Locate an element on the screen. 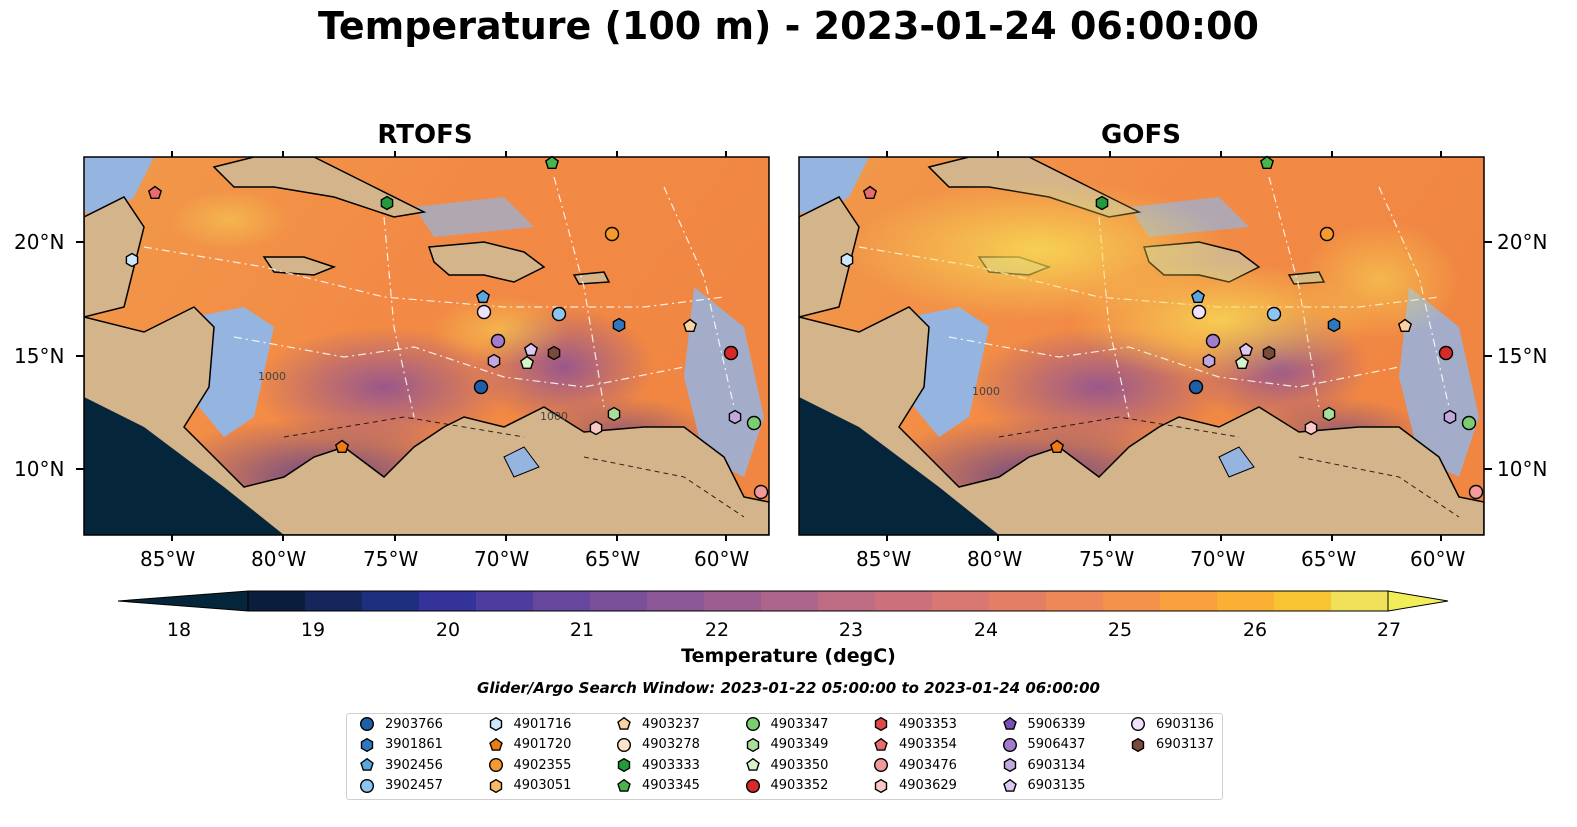 The height and width of the screenshot is (827, 1577). colorbar is located at coordinates (783, 601).